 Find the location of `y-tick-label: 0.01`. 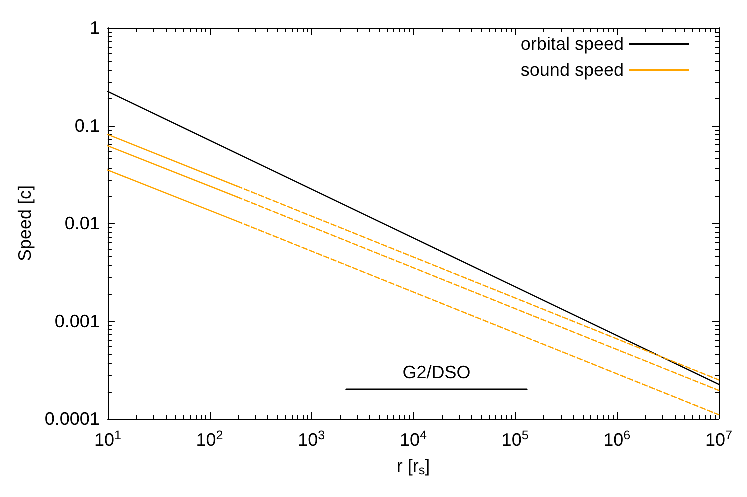

y-tick-label: 0.01 is located at coordinates (82, 224).